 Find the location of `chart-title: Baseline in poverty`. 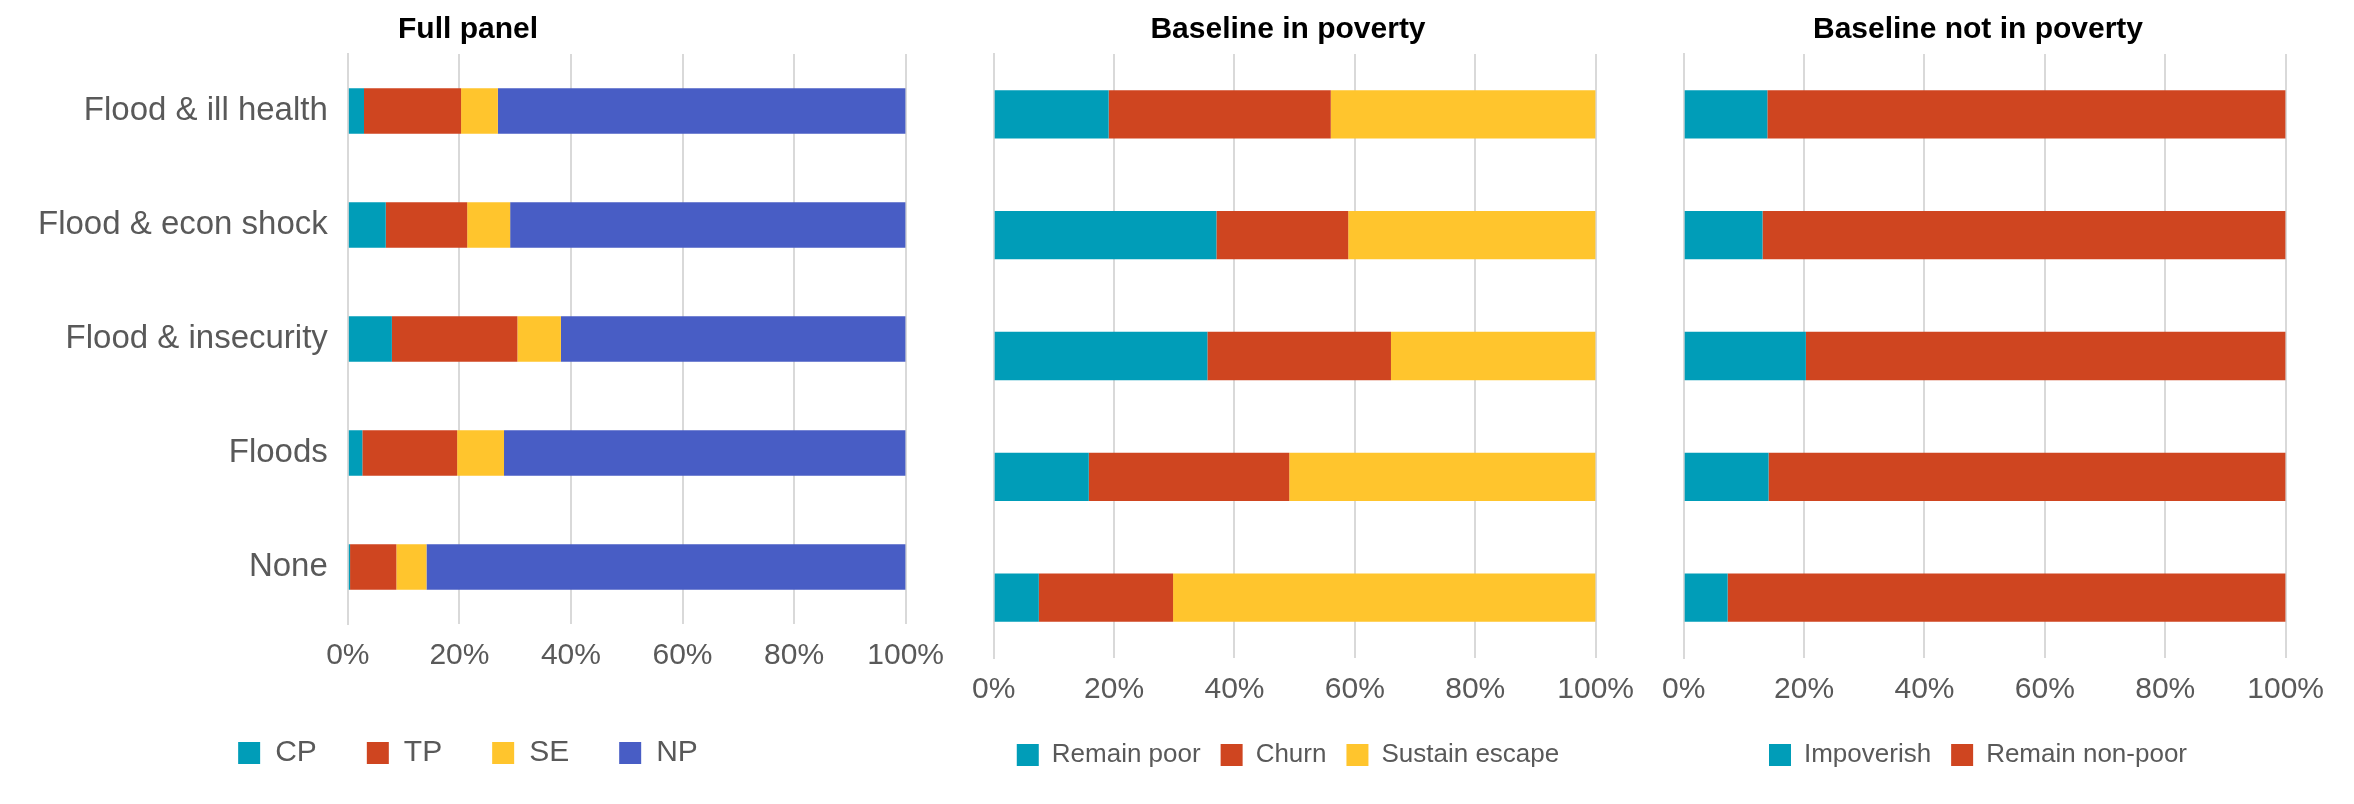

chart-title: Baseline in poverty is located at coordinates (1288, 28).